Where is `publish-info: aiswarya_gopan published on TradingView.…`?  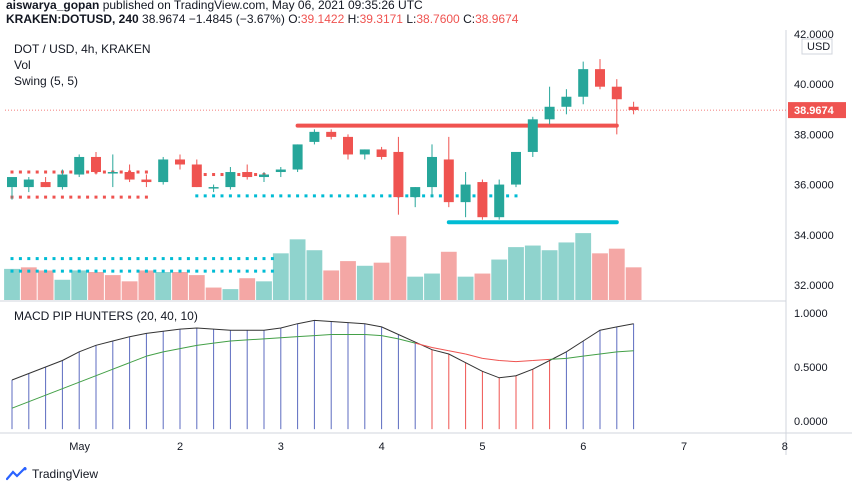
publish-info: aiswarya_gopan published on TradingView.… is located at coordinates (214, 6).